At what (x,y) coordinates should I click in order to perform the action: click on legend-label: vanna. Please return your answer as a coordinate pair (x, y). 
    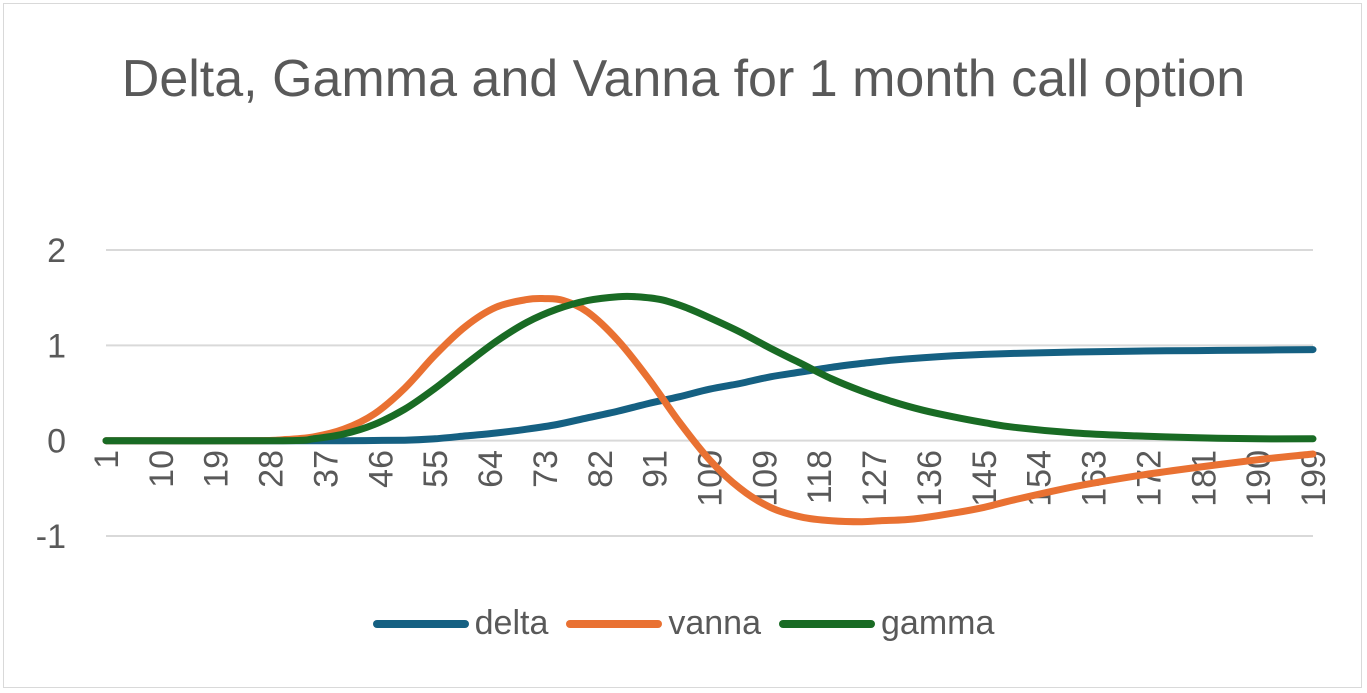
    Looking at the image, I should click on (714, 623).